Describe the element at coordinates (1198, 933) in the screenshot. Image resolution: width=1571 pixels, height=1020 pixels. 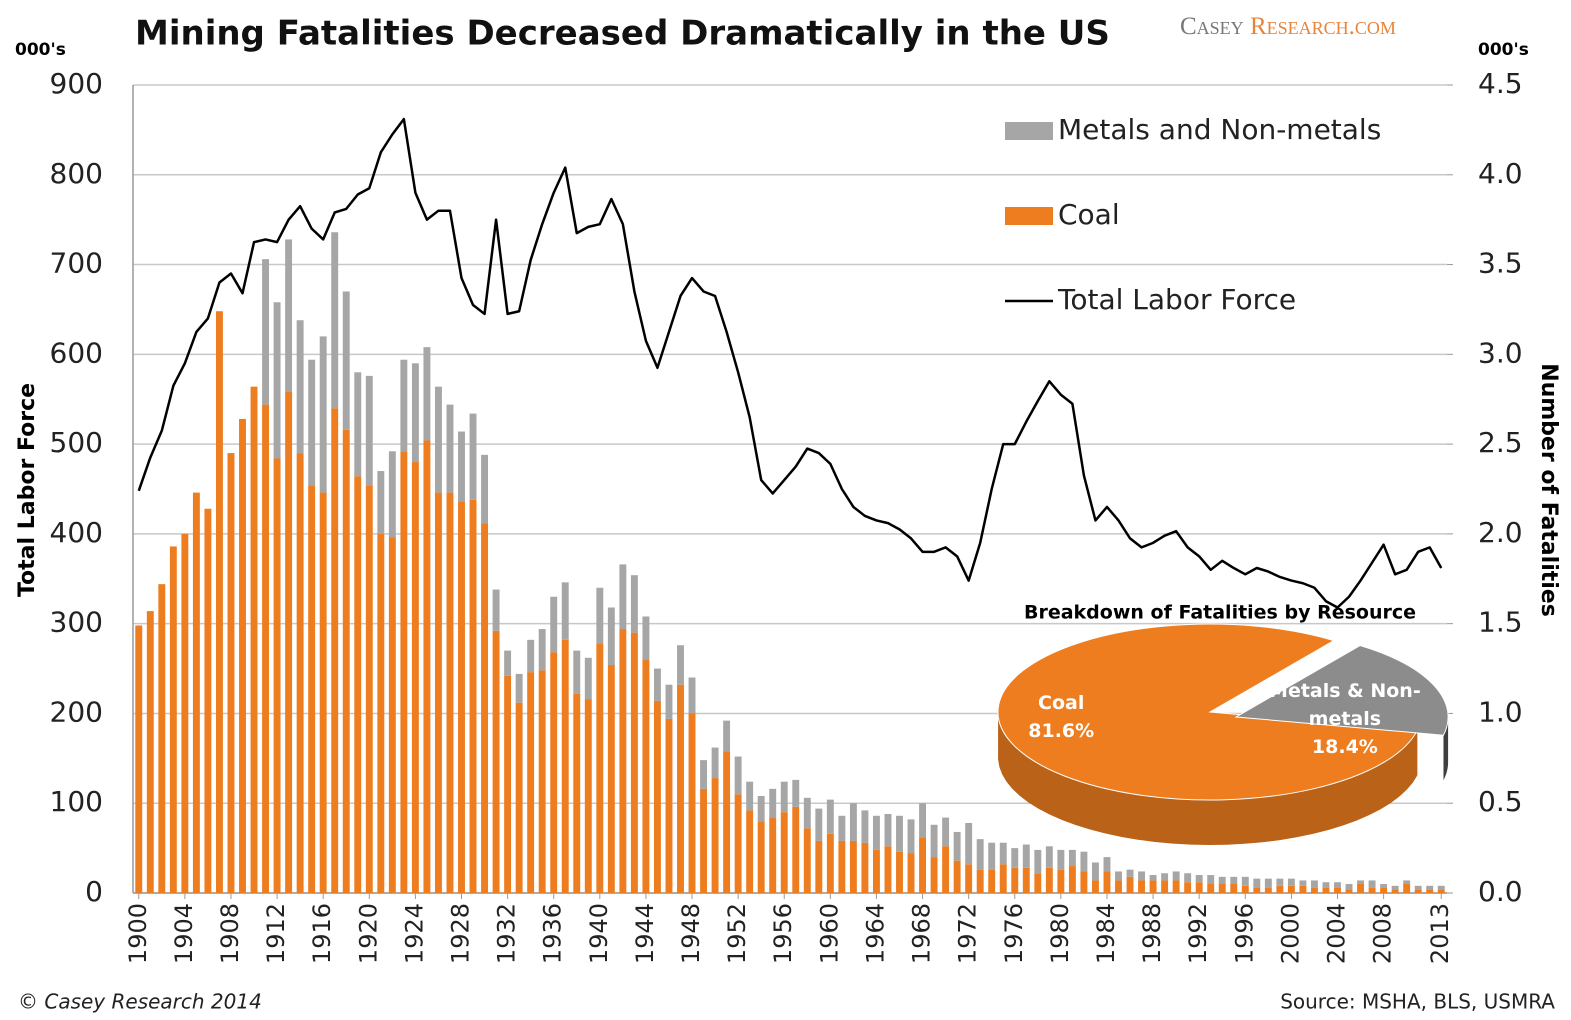
I see `x-tick-label: 1992` at that location.